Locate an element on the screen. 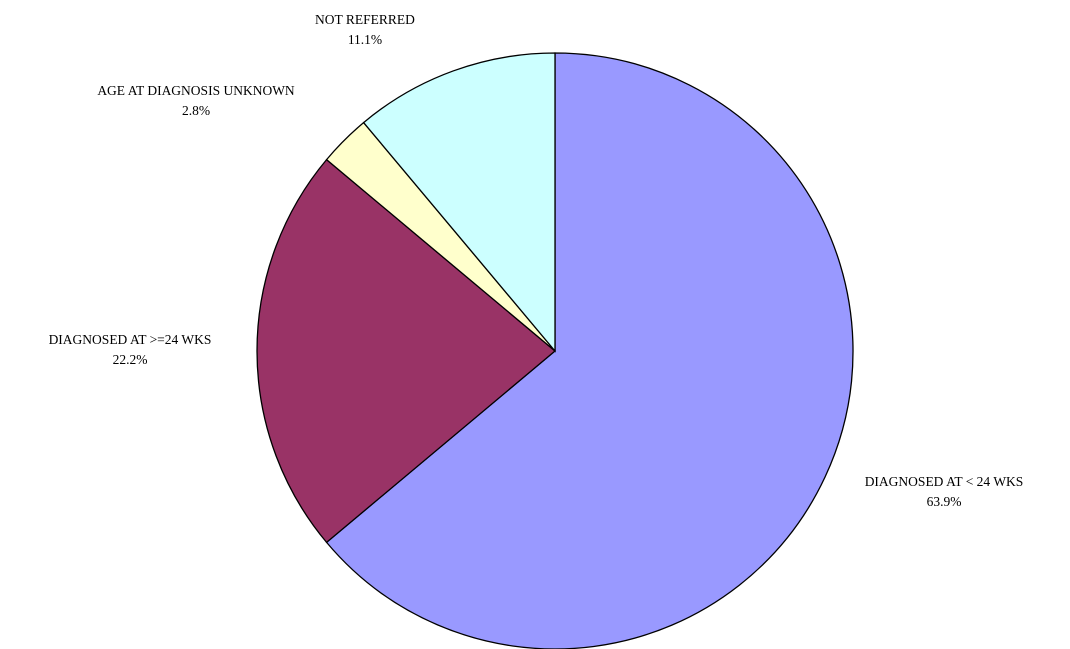 This screenshot has height=649, width=1070. slice-value-age-unknown: 2.8% is located at coordinates (196, 110).